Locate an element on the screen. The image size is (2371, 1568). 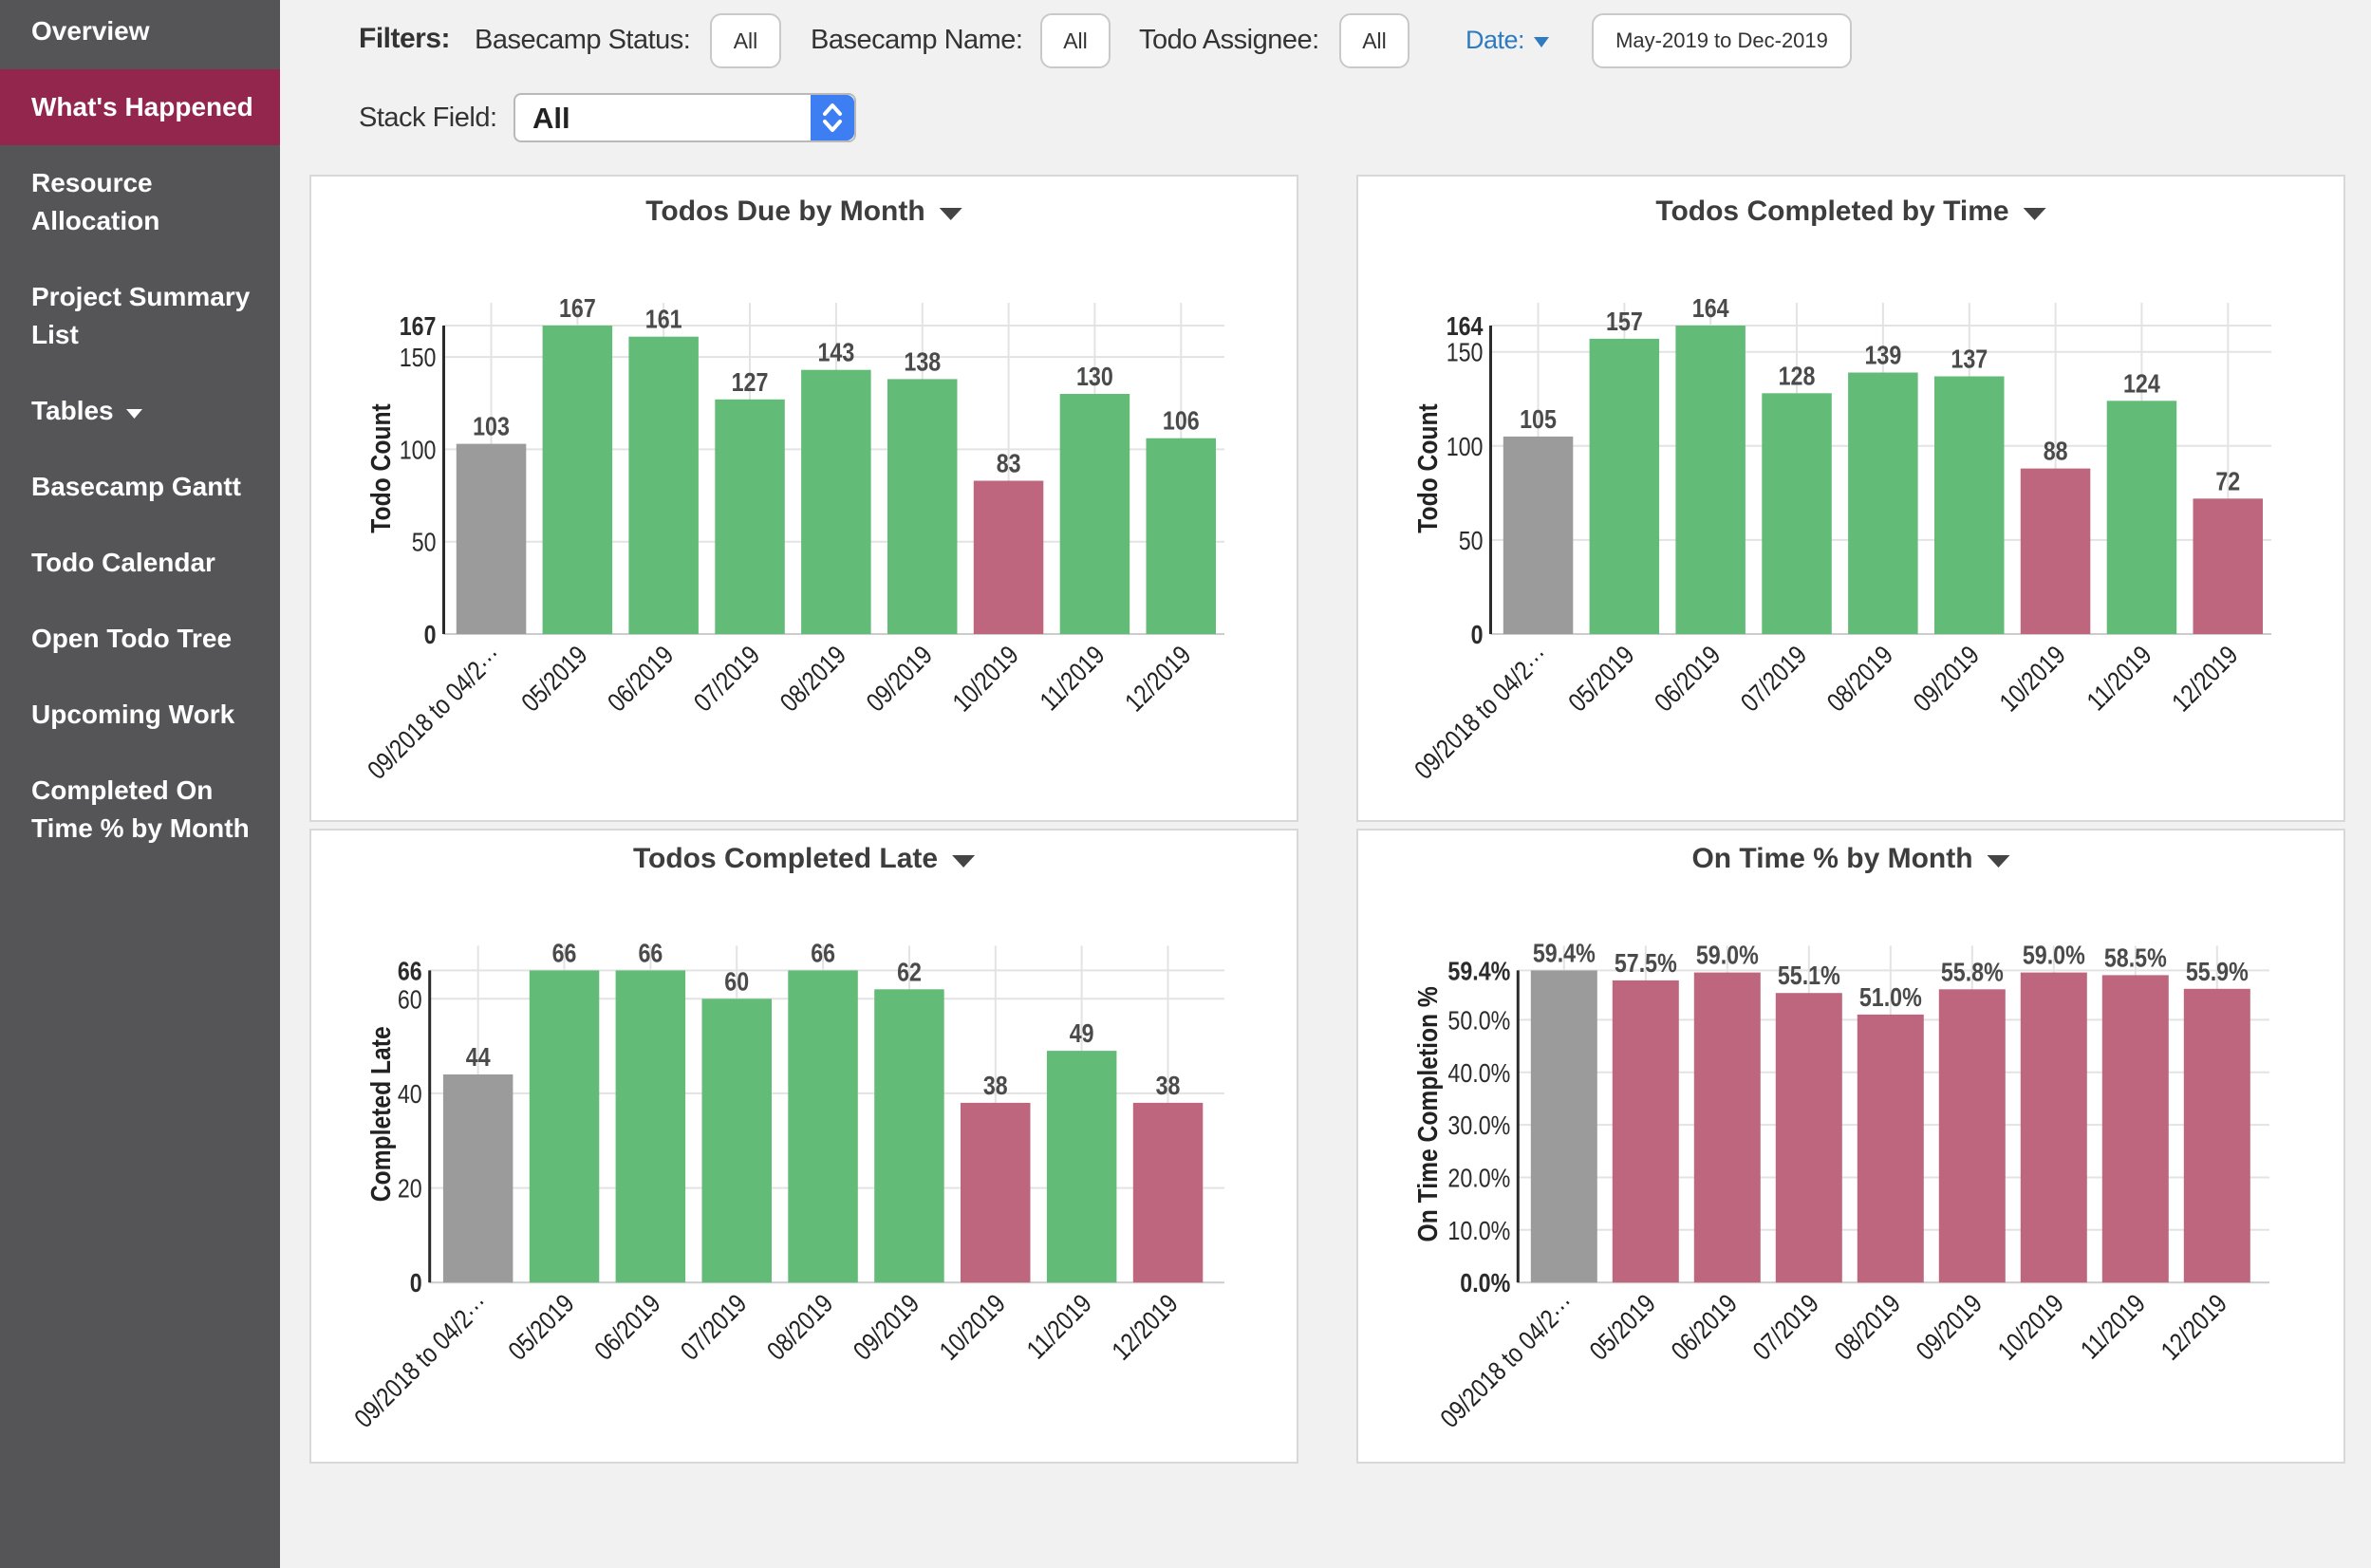
svg-text: 55.1% is located at coordinates (1809, 976).